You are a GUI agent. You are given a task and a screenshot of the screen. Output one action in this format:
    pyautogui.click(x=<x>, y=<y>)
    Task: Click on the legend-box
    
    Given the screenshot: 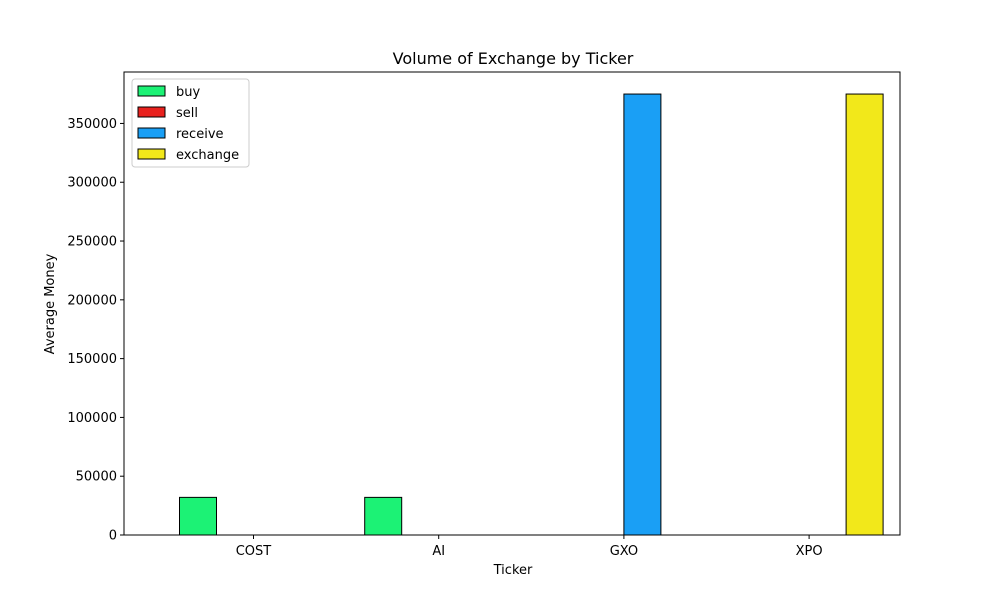 What is the action you would take?
    pyautogui.click(x=190, y=123)
    